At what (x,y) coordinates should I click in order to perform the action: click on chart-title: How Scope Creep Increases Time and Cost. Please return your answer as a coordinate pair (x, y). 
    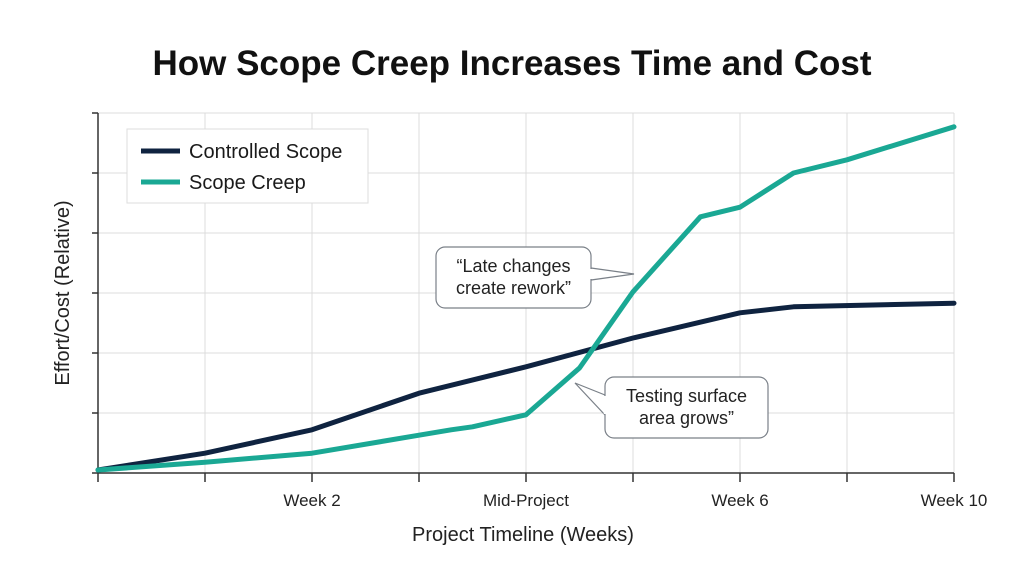
    Looking at the image, I should click on (511, 63).